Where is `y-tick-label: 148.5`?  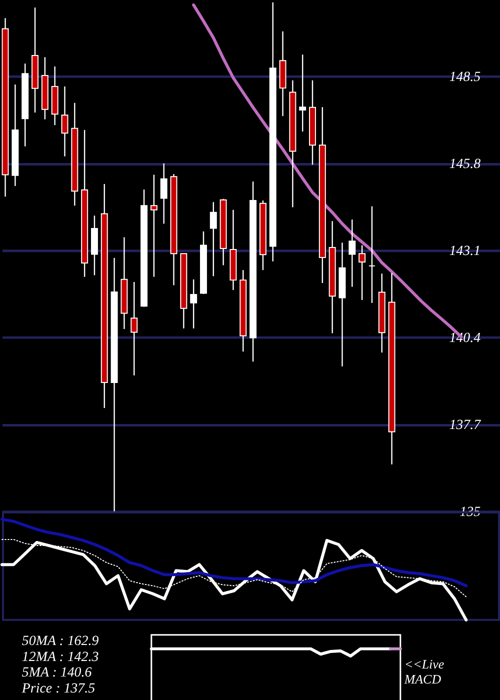
y-tick-label: 148.5 is located at coordinates (465, 77).